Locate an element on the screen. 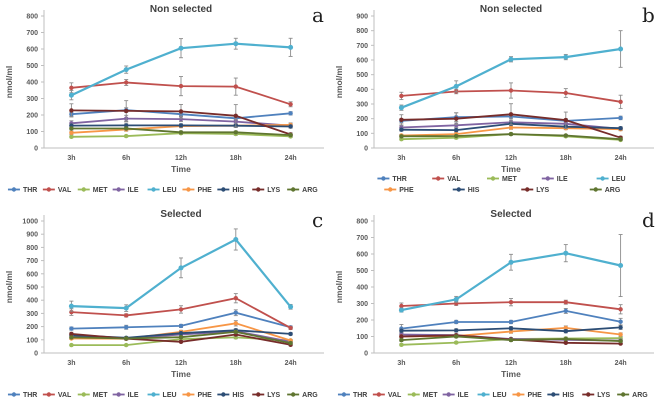 This screenshot has height=410, width=660. y-tick-label: 200 is located at coordinates (362, 321).